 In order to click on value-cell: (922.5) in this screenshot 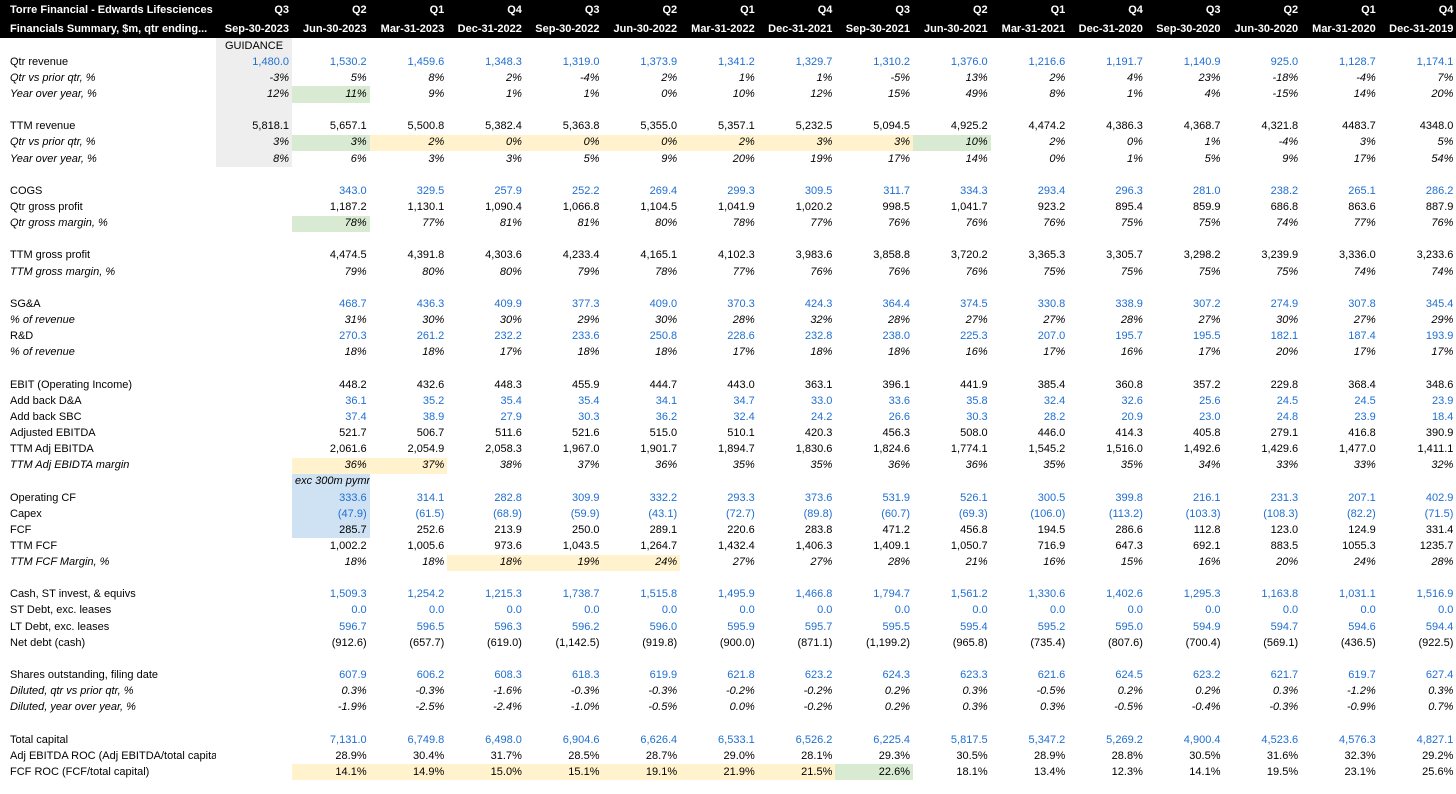, I will do `click(1436, 642)`.